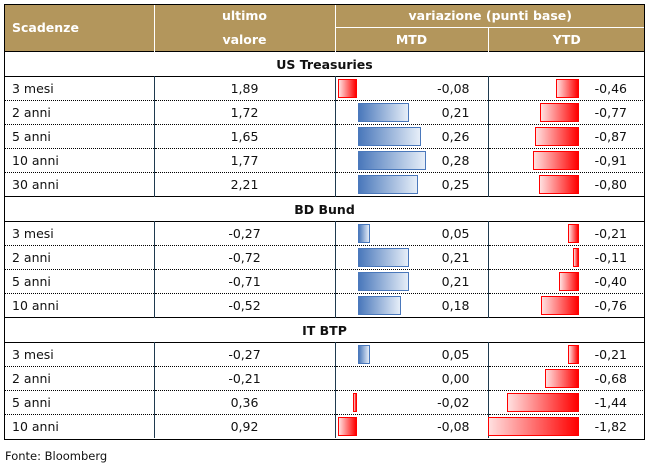 The width and height of the screenshot is (649, 466). Describe the element at coordinates (455, 136) in the screenshot. I see `mtd-value: 0,26` at that location.